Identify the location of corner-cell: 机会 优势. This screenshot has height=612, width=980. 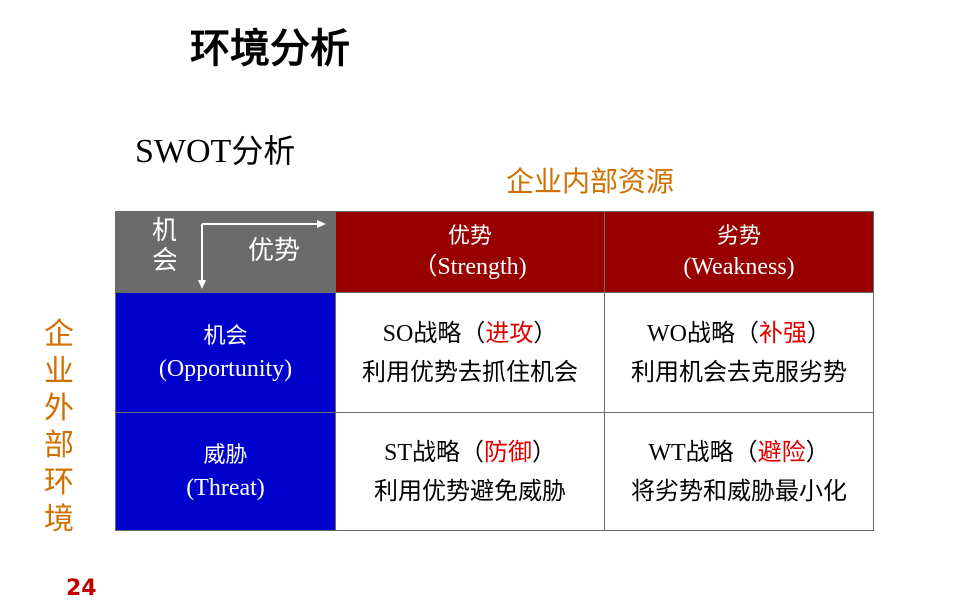
(225, 252).